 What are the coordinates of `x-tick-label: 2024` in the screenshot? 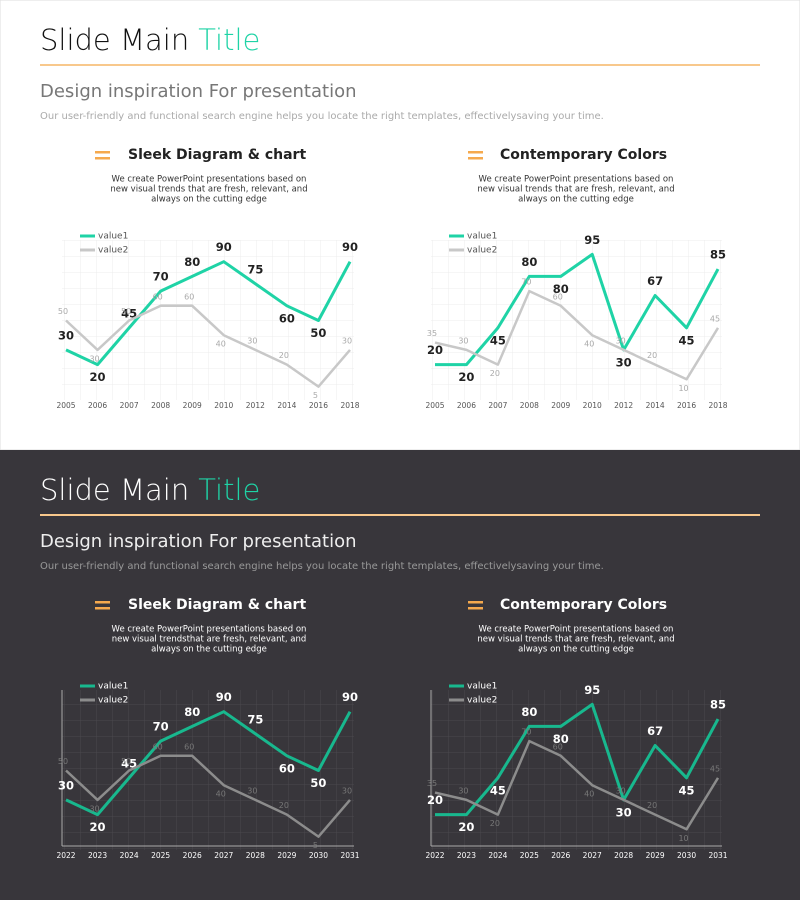 It's located at (129, 855).